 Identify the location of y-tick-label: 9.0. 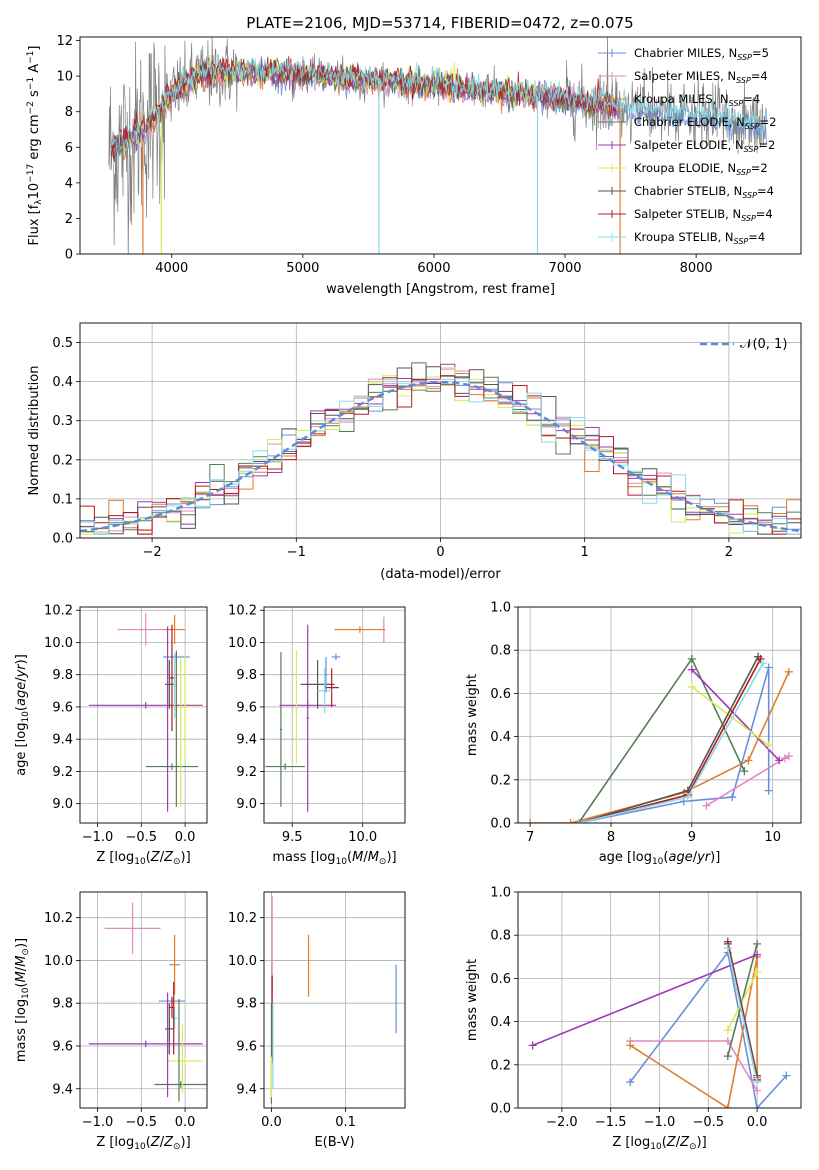
(62, 804).